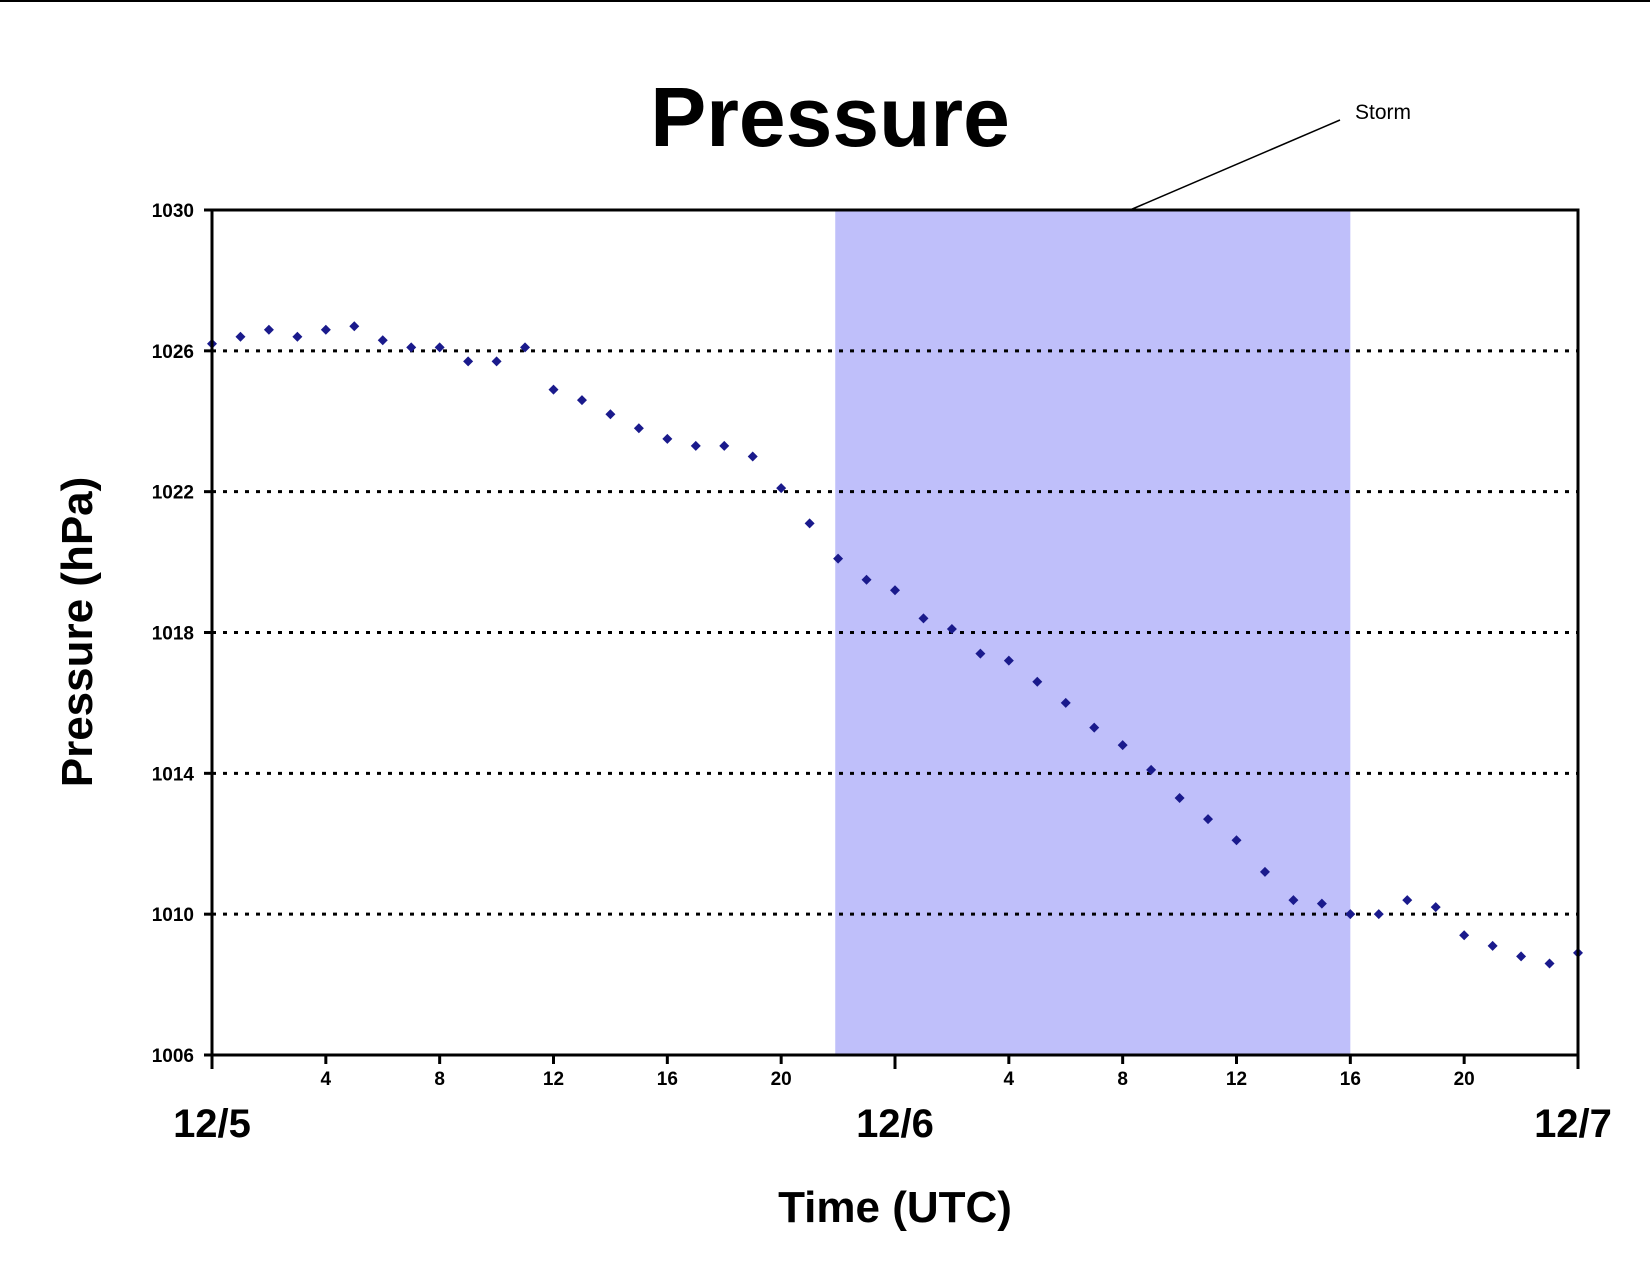 The width and height of the screenshot is (1650, 1275). Describe the element at coordinates (173, 493) in the screenshot. I see `y-tick-label: 1022` at that location.